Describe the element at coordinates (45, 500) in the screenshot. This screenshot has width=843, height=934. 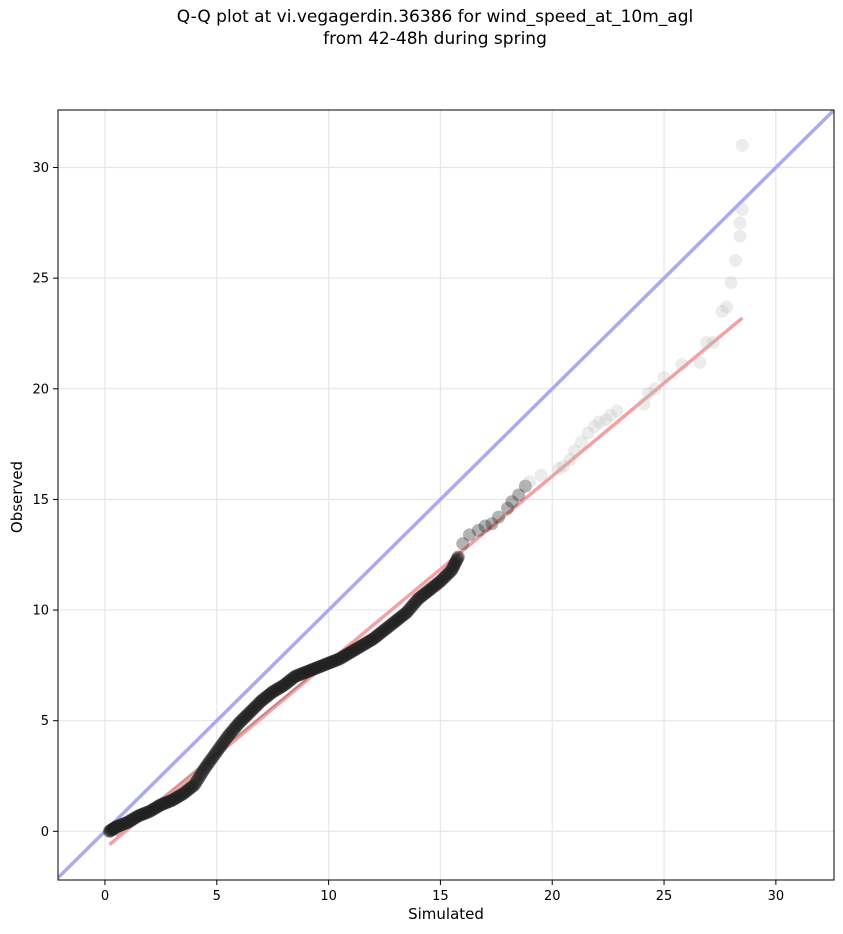
I see `y-axis-ticks: 0 5 10 15 20 25 30` at that location.